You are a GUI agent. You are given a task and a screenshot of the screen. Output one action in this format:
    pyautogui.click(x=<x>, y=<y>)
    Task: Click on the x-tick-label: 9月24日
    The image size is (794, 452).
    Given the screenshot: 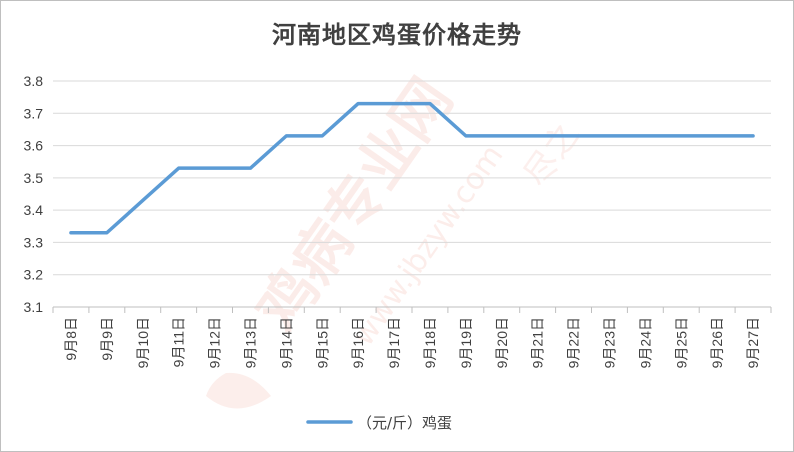 What is the action you would take?
    pyautogui.click(x=645, y=342)
    